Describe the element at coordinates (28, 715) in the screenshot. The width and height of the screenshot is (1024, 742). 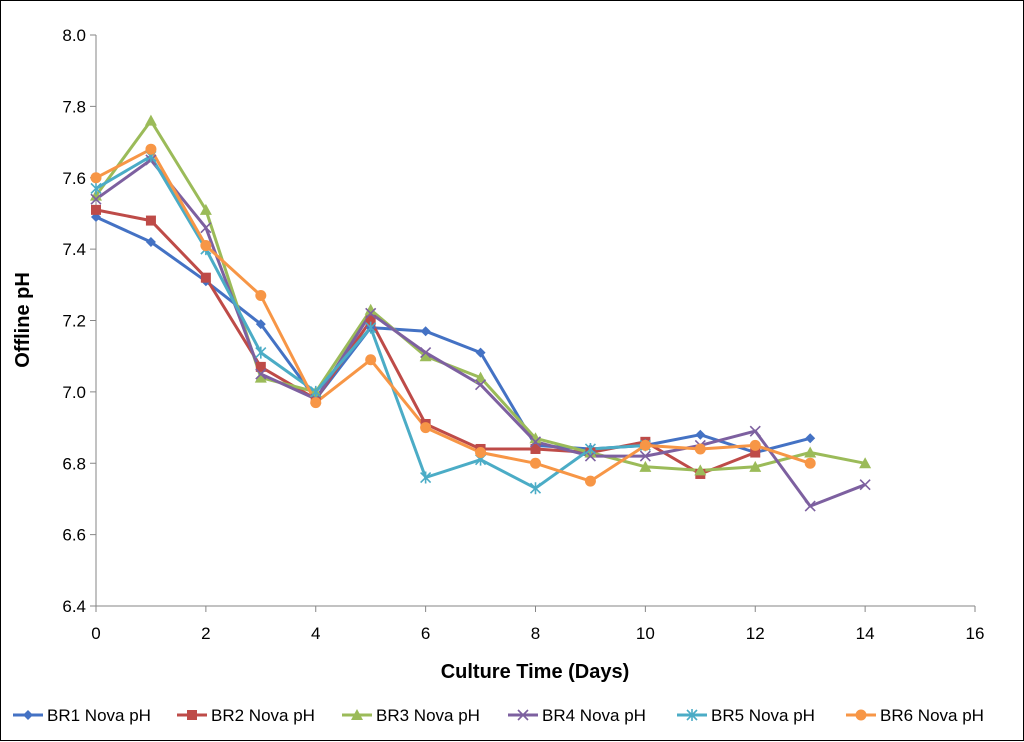
I see `legend-marker-br1` at that location.